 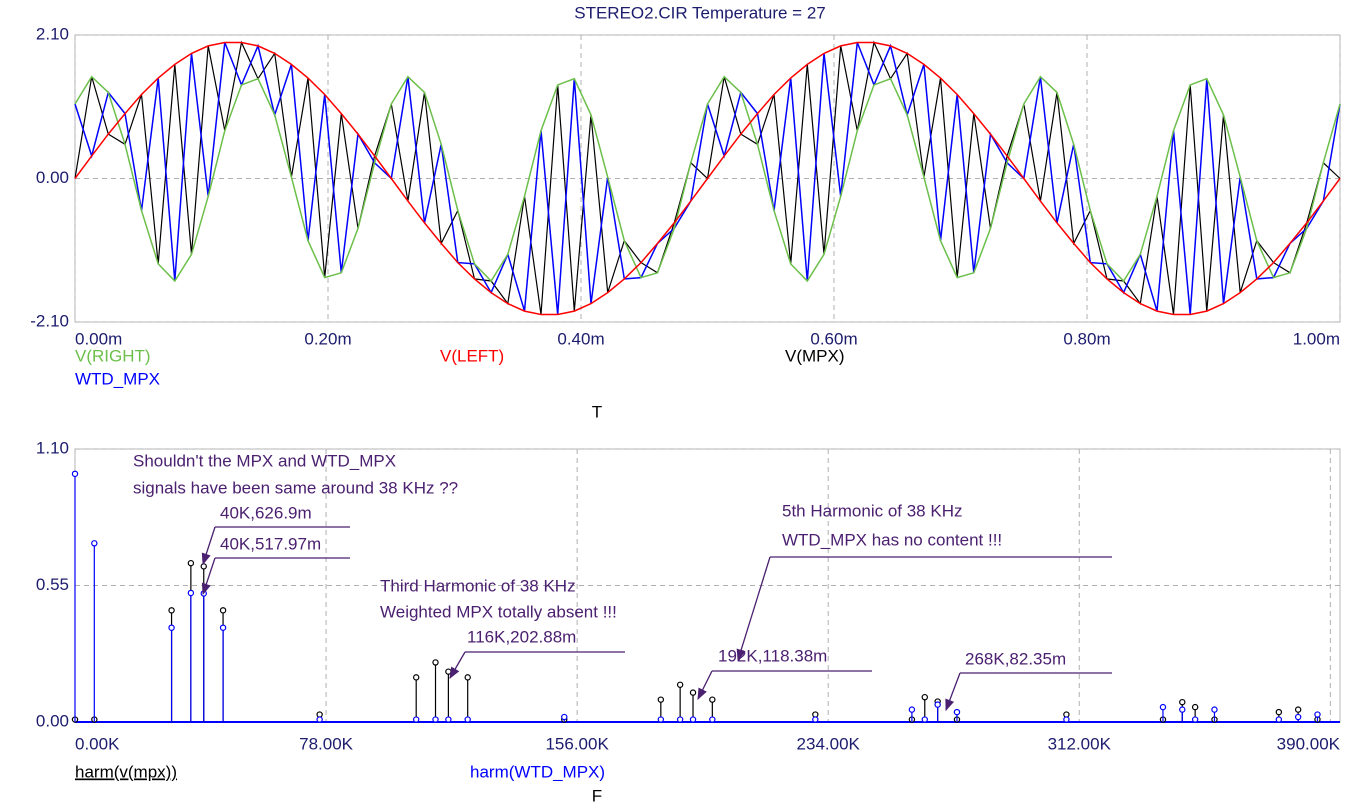 I want to click on legend-entry: harm(v(mpx)), so click(x=126, y=771).